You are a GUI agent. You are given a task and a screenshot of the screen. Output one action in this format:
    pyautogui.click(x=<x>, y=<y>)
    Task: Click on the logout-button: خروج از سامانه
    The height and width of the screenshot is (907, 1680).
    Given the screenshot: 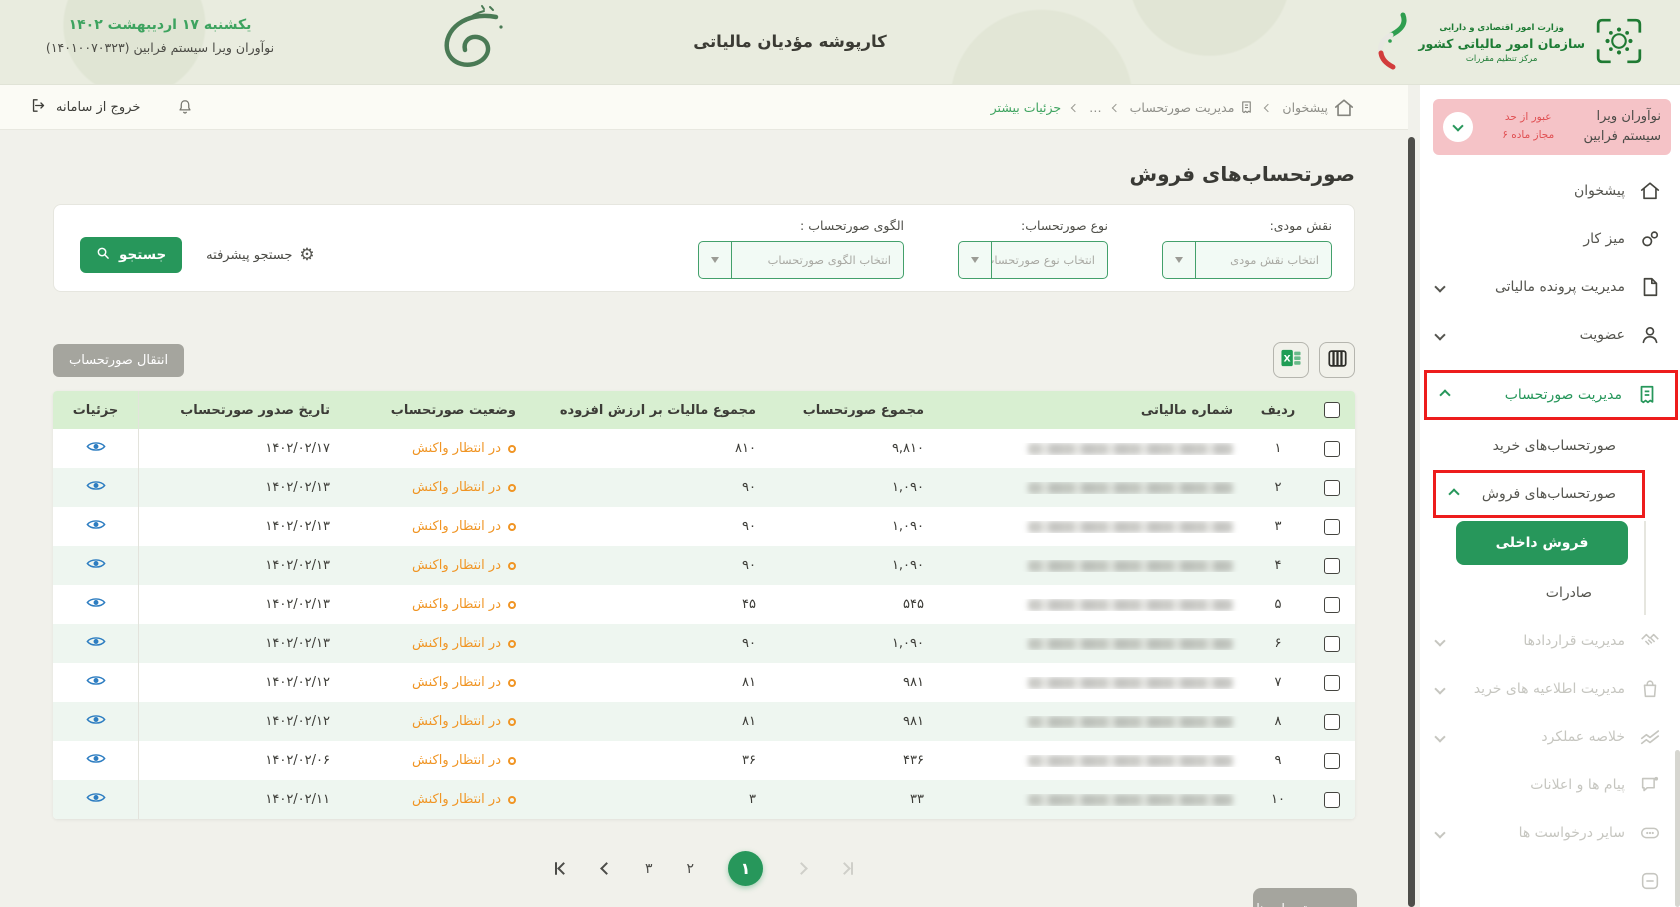 What is the action you would take?
    pyautogui.click(x=85, y=107)
    